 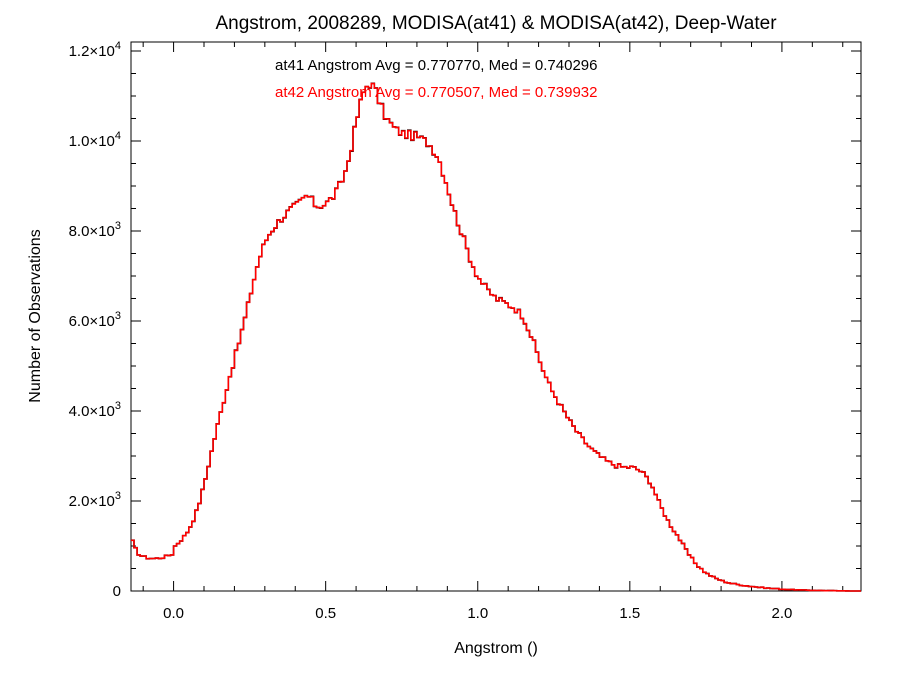 I want to click on x-tick-label: 0.0, so click(x=173, y=613).